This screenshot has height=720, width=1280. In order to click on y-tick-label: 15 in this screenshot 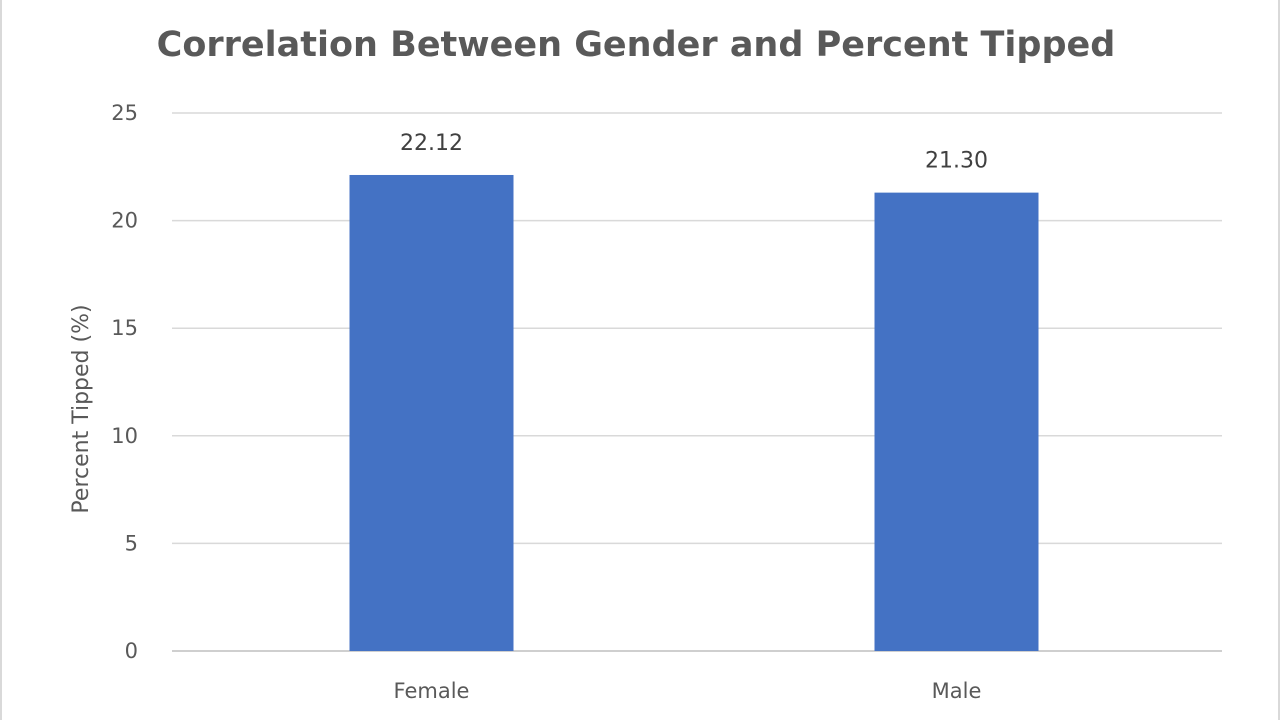, I will do `click(124, 328)`.